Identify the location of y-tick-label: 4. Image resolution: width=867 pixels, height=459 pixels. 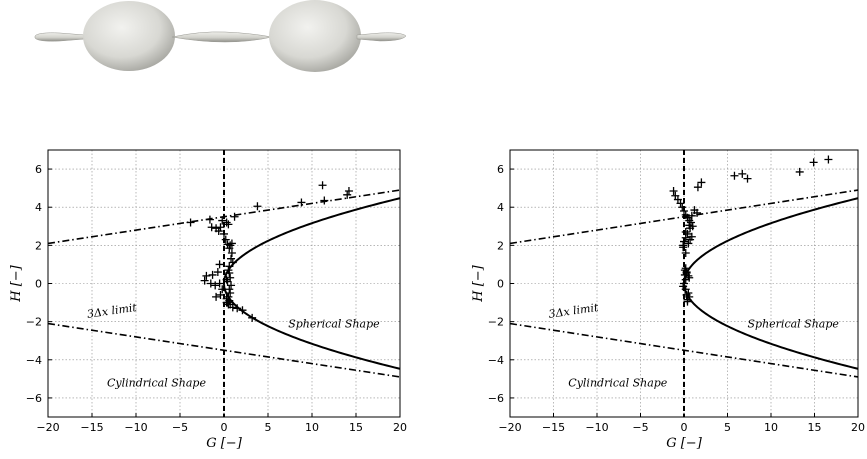
(500, 207).